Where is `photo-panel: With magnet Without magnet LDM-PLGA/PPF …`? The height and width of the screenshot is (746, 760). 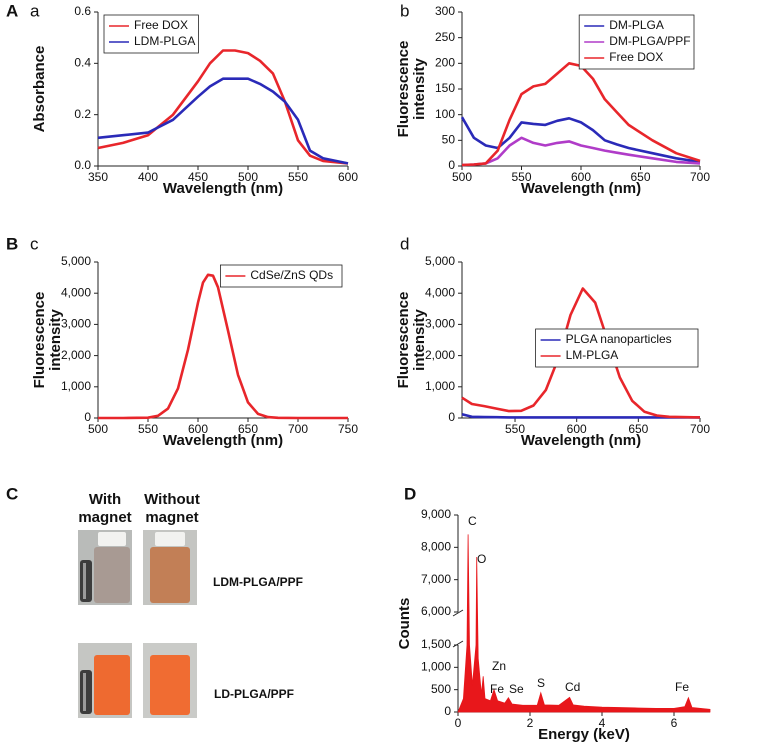
photo-panel: With magnet Without magnet LDM-PLGA/PPF … is located at coordinates (190, 604).